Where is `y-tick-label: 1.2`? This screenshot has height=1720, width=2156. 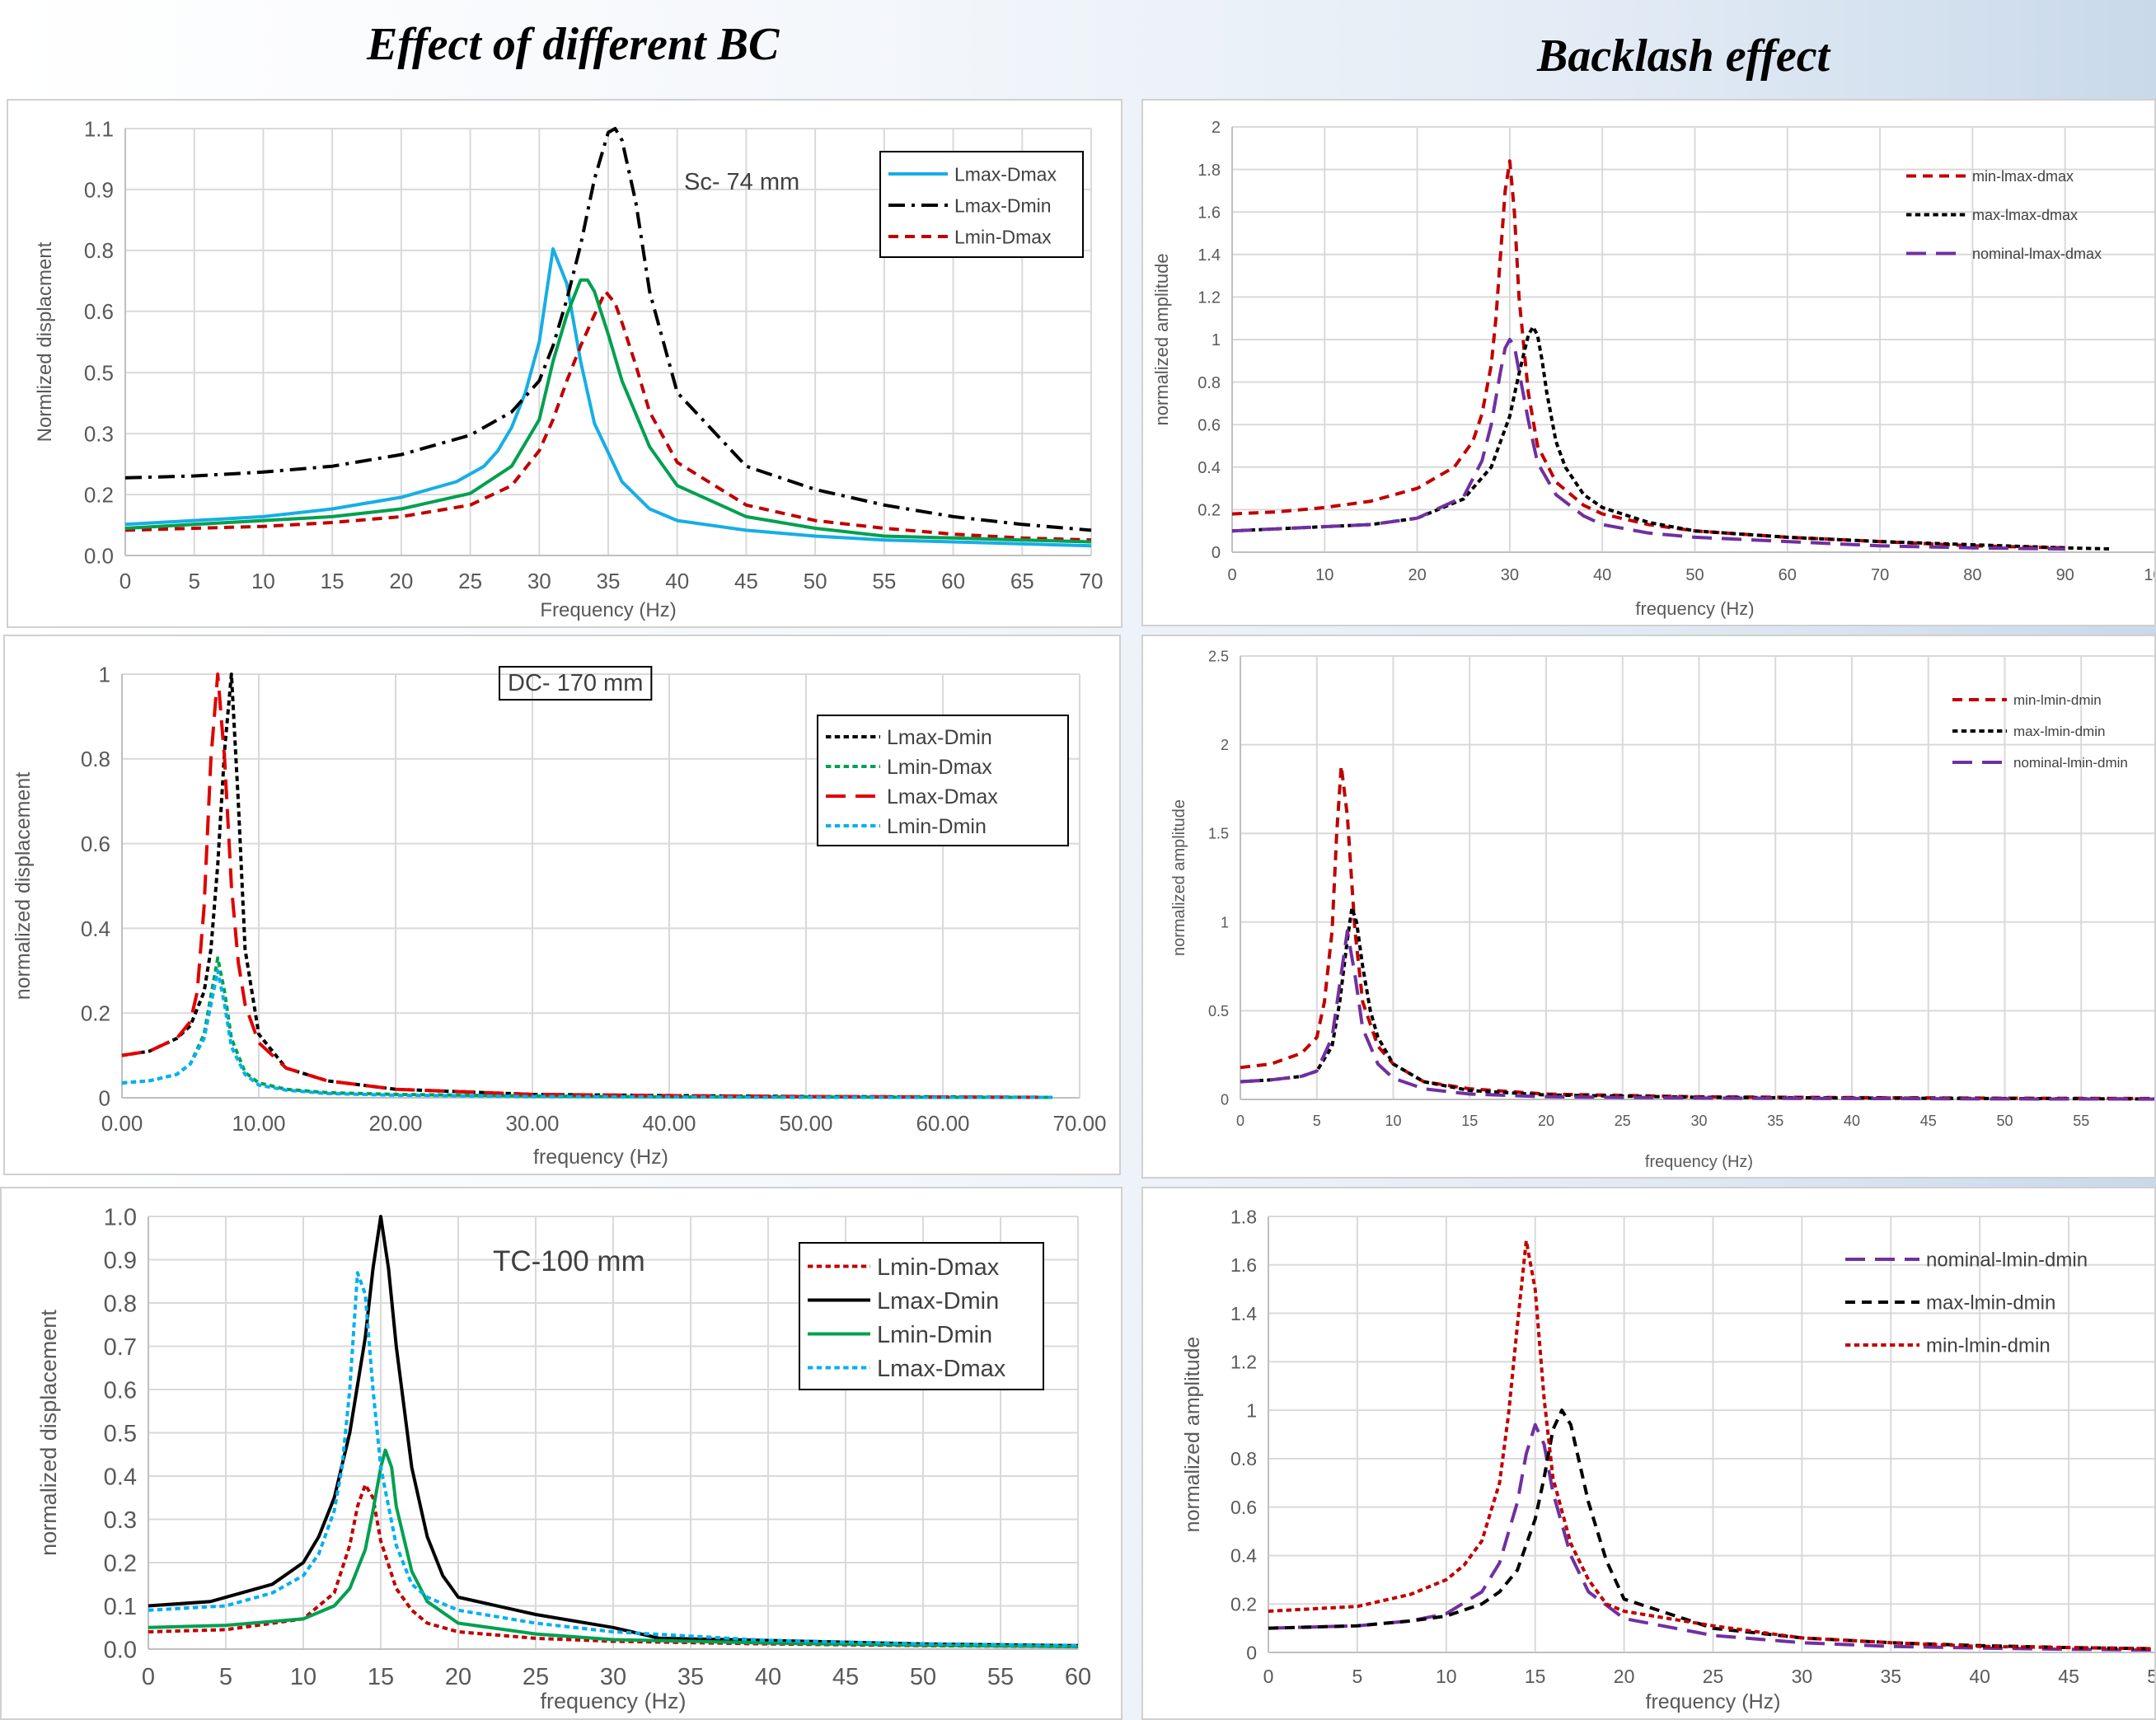
y-tick-label: 1.2 is located at coordinates (1243, 1362).